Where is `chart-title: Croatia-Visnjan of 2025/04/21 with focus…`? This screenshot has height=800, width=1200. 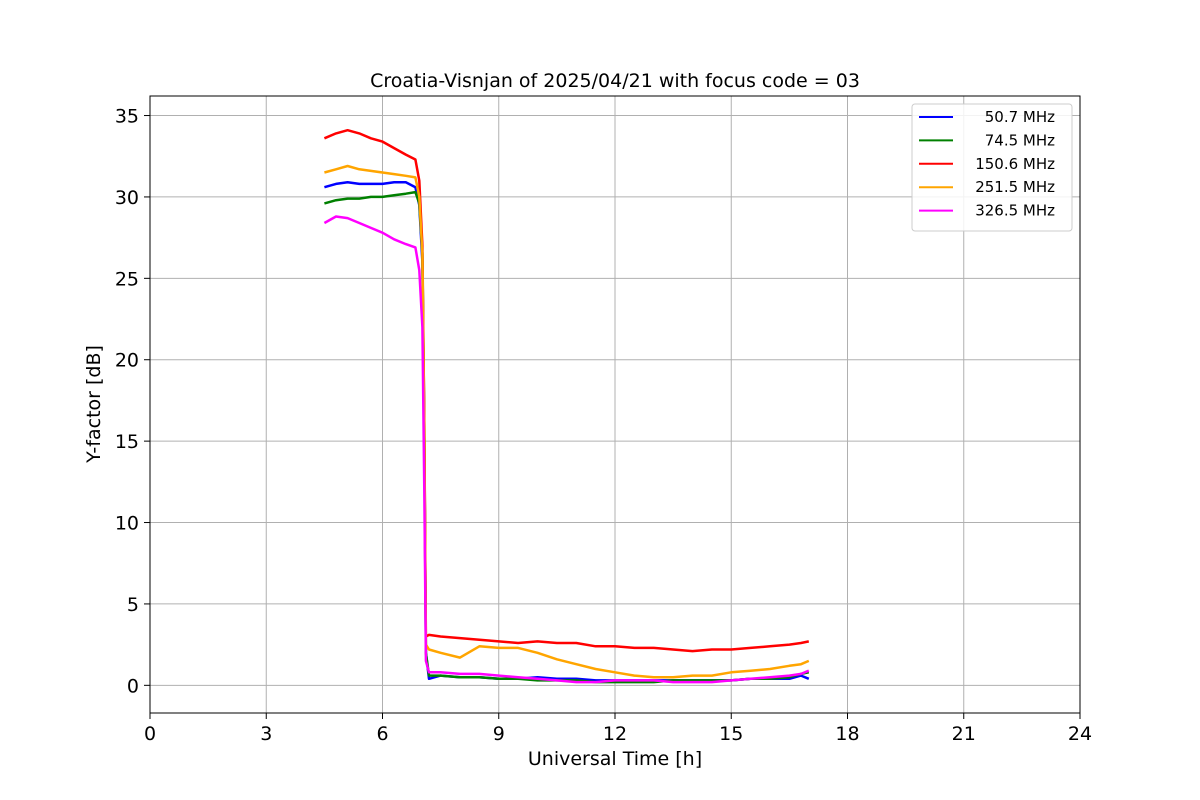
chart-title: Croatia-Visnjan of 2025/04/21 with focus… is located at coordinates (615, 81).